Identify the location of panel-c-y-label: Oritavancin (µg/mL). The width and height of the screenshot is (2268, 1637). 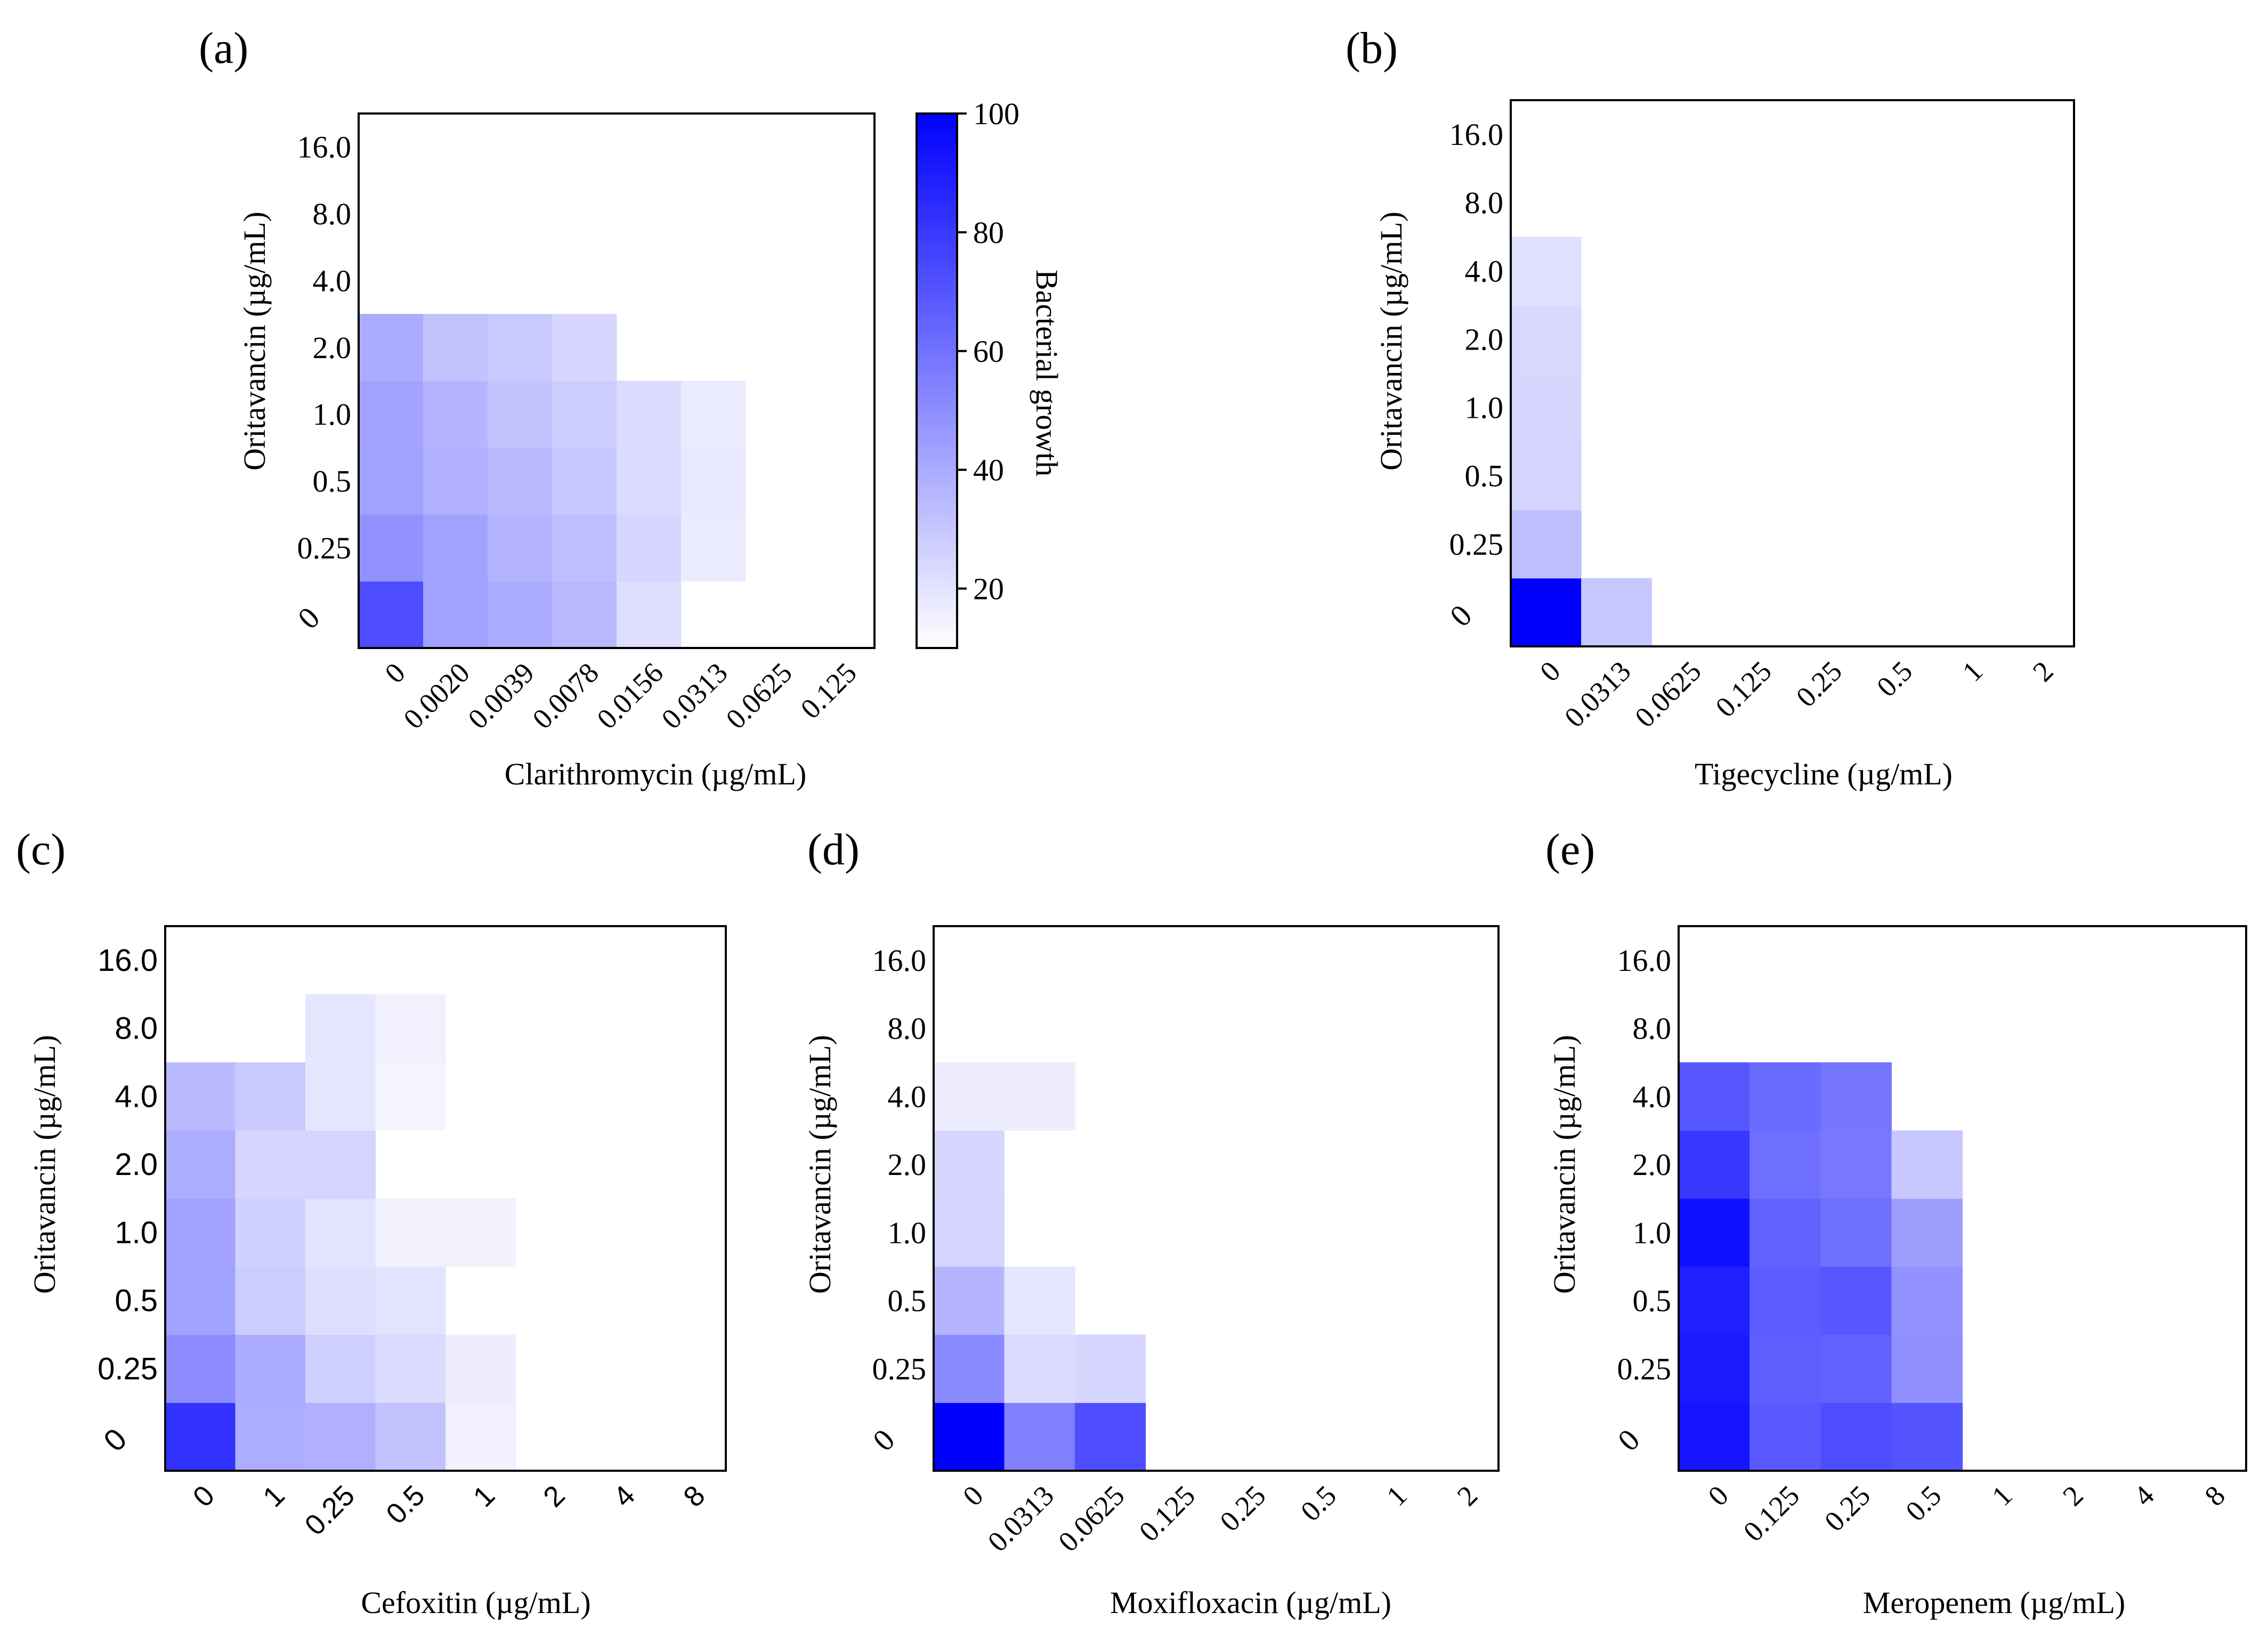
(44, 1164).